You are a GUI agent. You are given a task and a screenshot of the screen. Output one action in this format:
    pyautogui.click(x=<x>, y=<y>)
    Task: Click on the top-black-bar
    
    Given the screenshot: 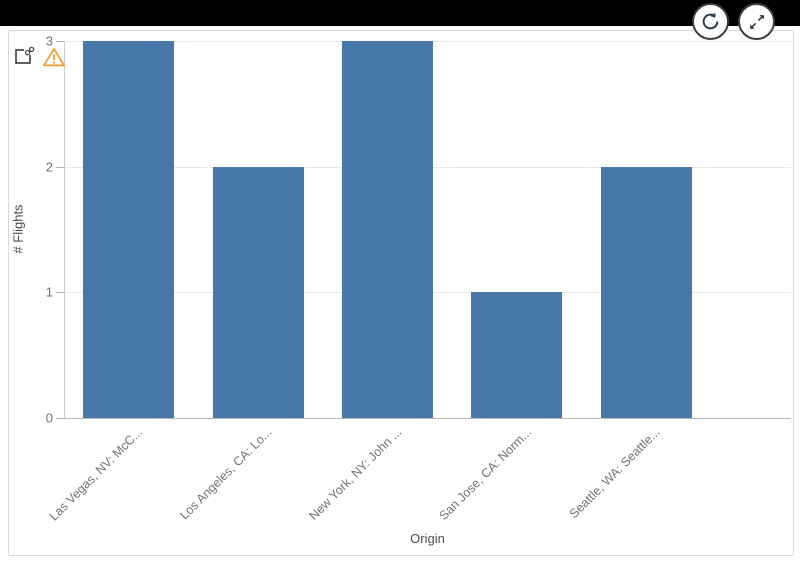 What is the action you would take?
    pyautogui.click(x=400, y=13)
    